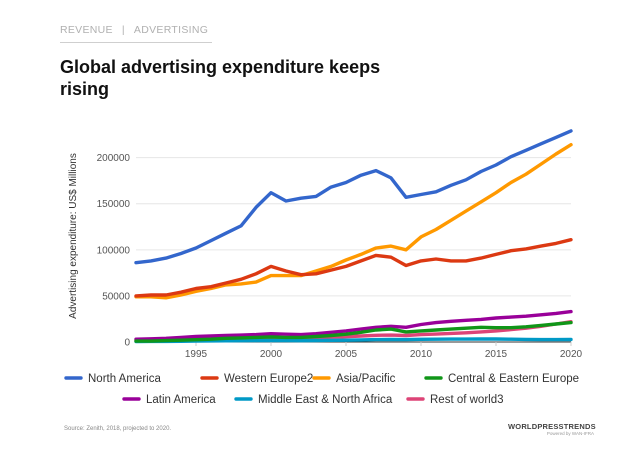  I want to click on series-line-central-eastern-europe, so click(353, 331).